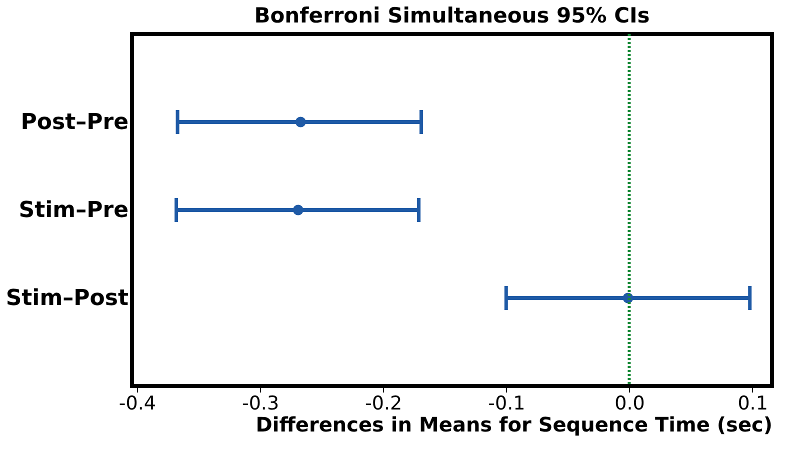 The image size is (791, 454). Describe the element at coordinates (73, 210) in the screenshot. I see `y-tick-label: Stim–Pre` at that location.